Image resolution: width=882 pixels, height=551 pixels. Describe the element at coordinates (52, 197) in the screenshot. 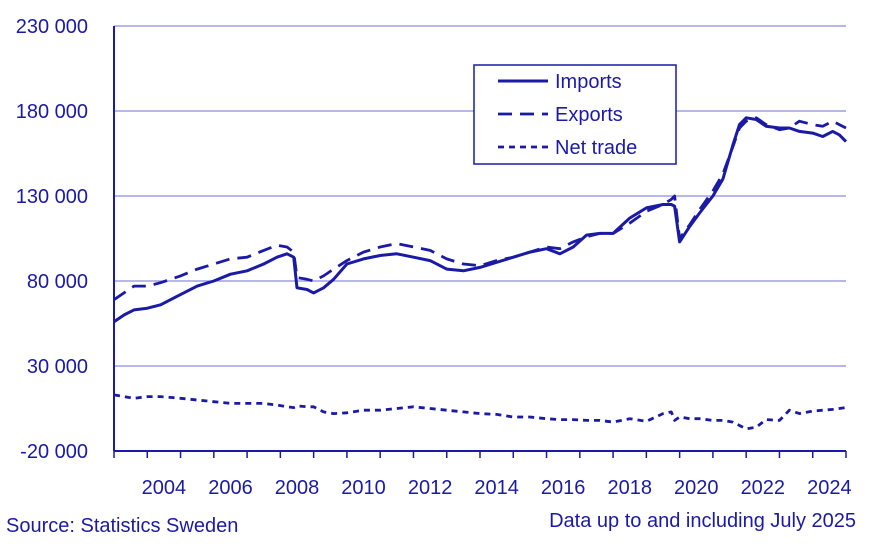

I see `y-tick-label: 130 000` at that location.